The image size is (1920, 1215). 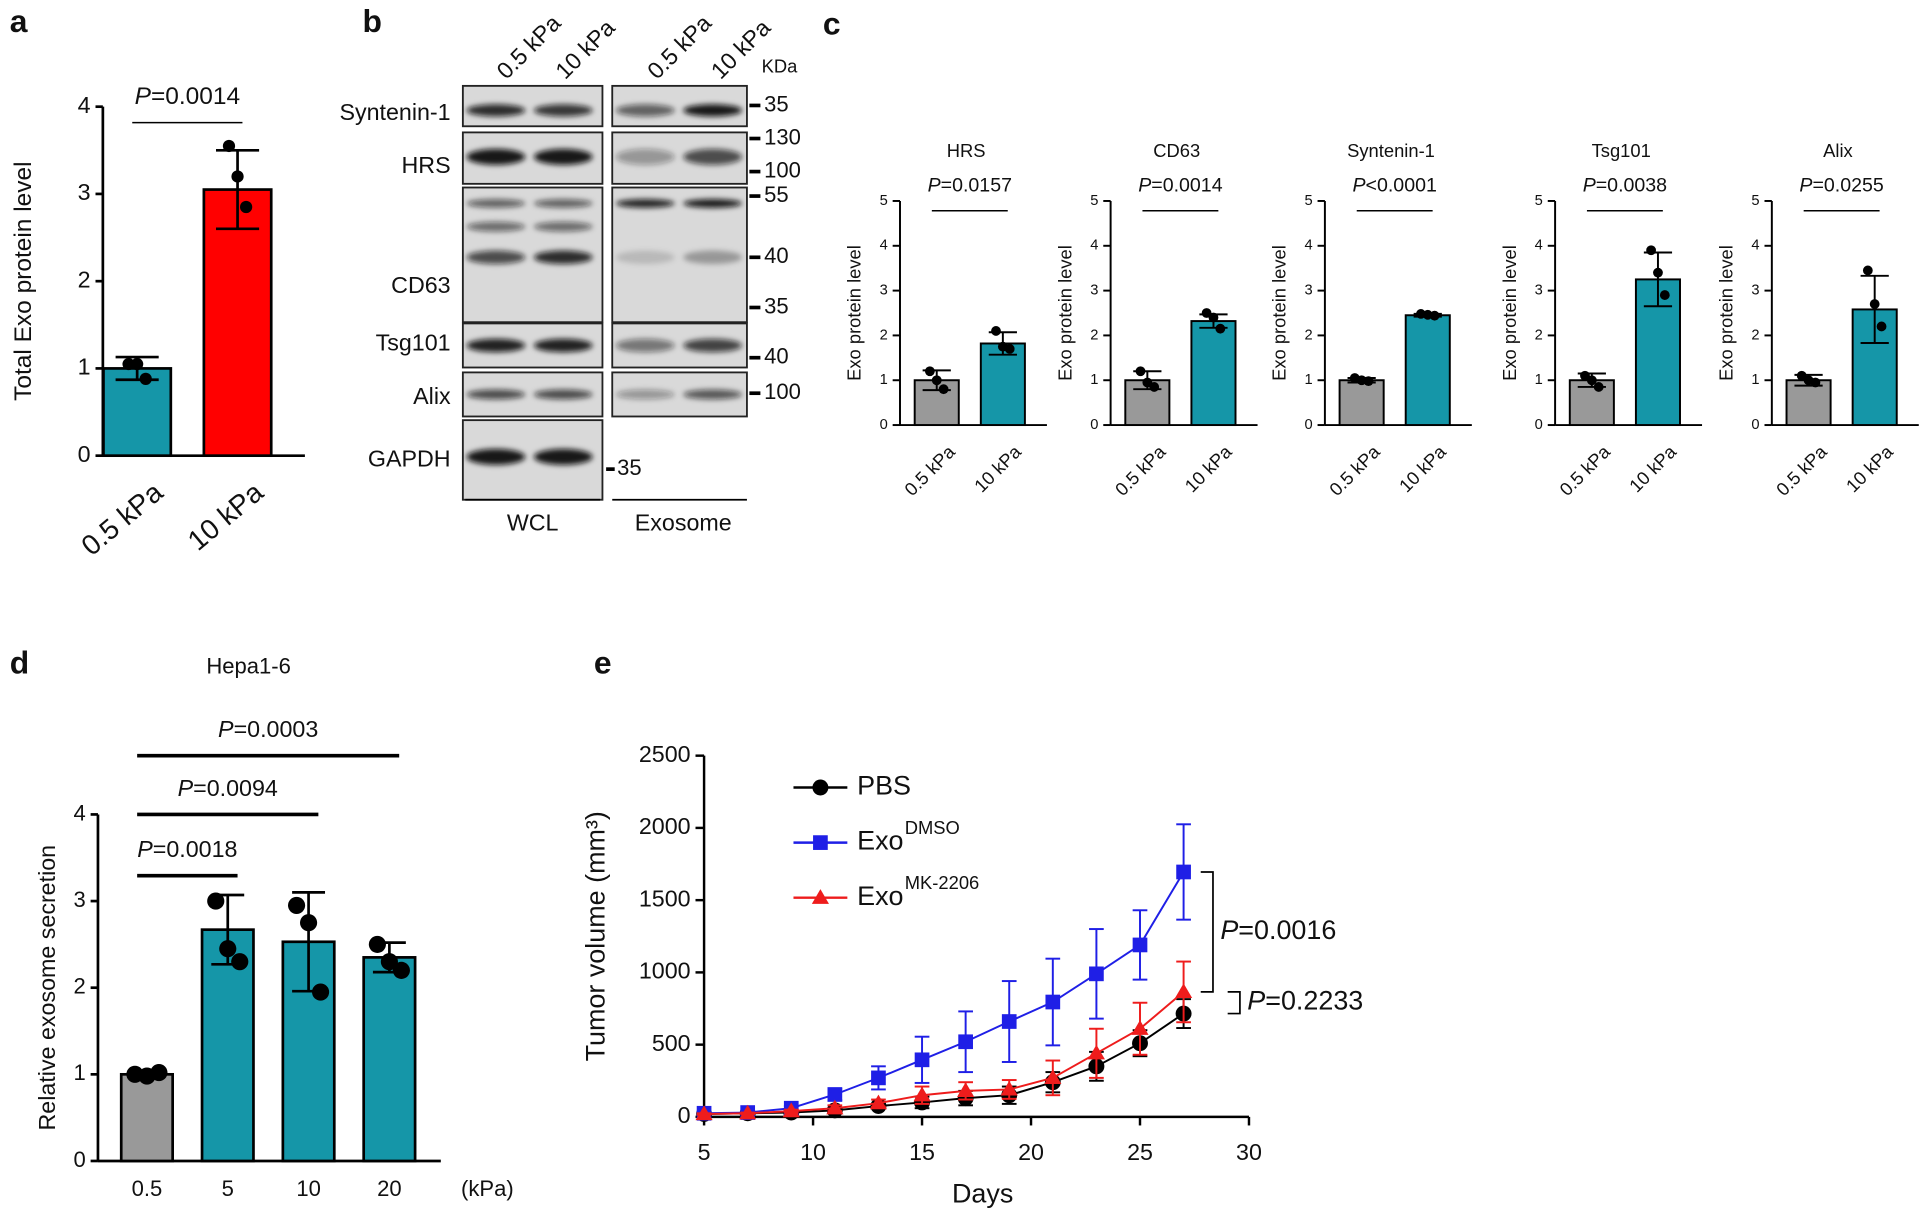 I want to click on x-tick-label: 10, so click(x=813, y=1152).